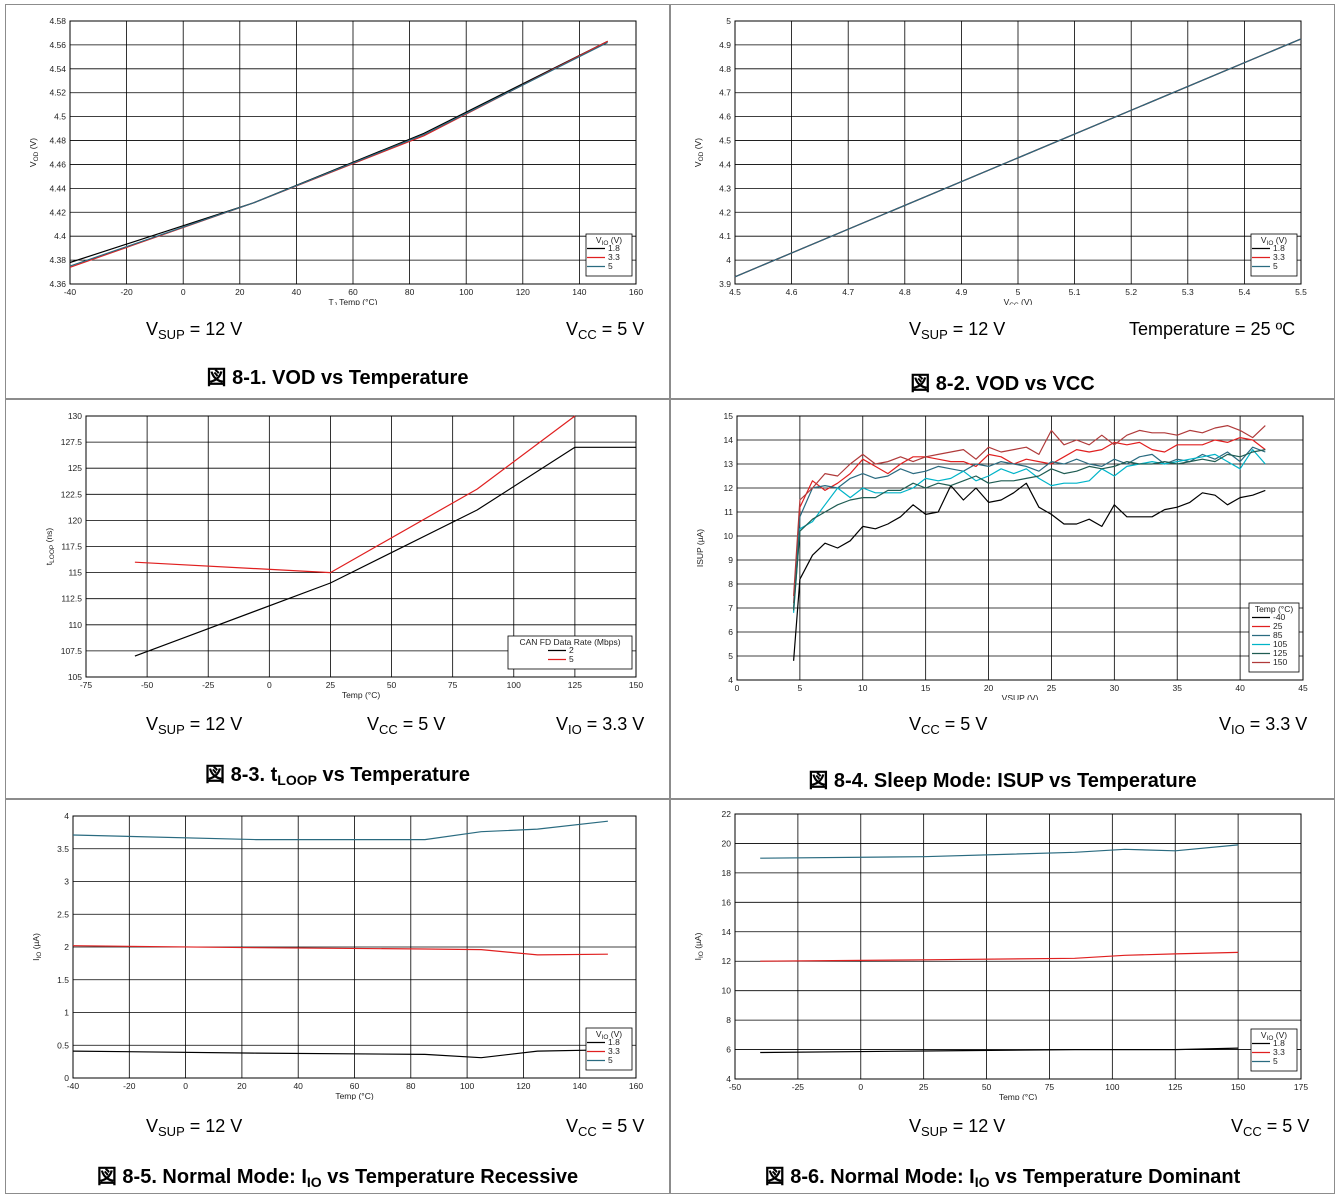 Image resolution: width=1338 pixels, height=1198 pixels. I want to click on y-tick-label: 14, so click(729, 440).